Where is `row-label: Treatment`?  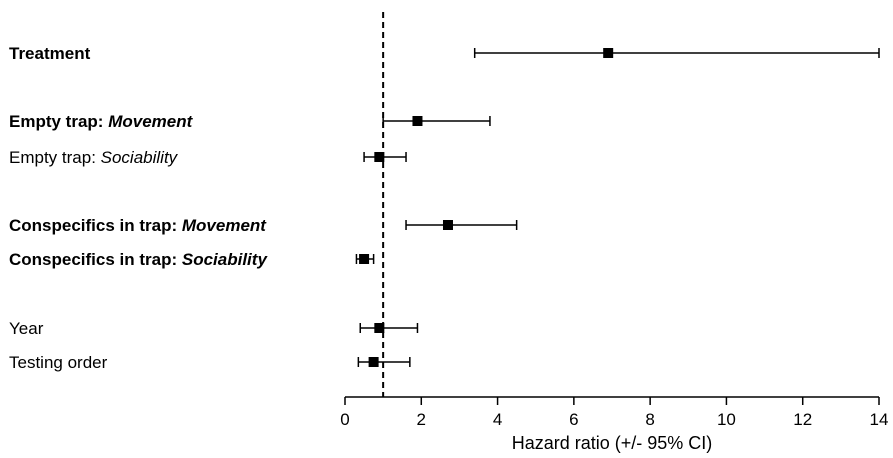 row-label: Treatment is located at coordinates (50, 53).